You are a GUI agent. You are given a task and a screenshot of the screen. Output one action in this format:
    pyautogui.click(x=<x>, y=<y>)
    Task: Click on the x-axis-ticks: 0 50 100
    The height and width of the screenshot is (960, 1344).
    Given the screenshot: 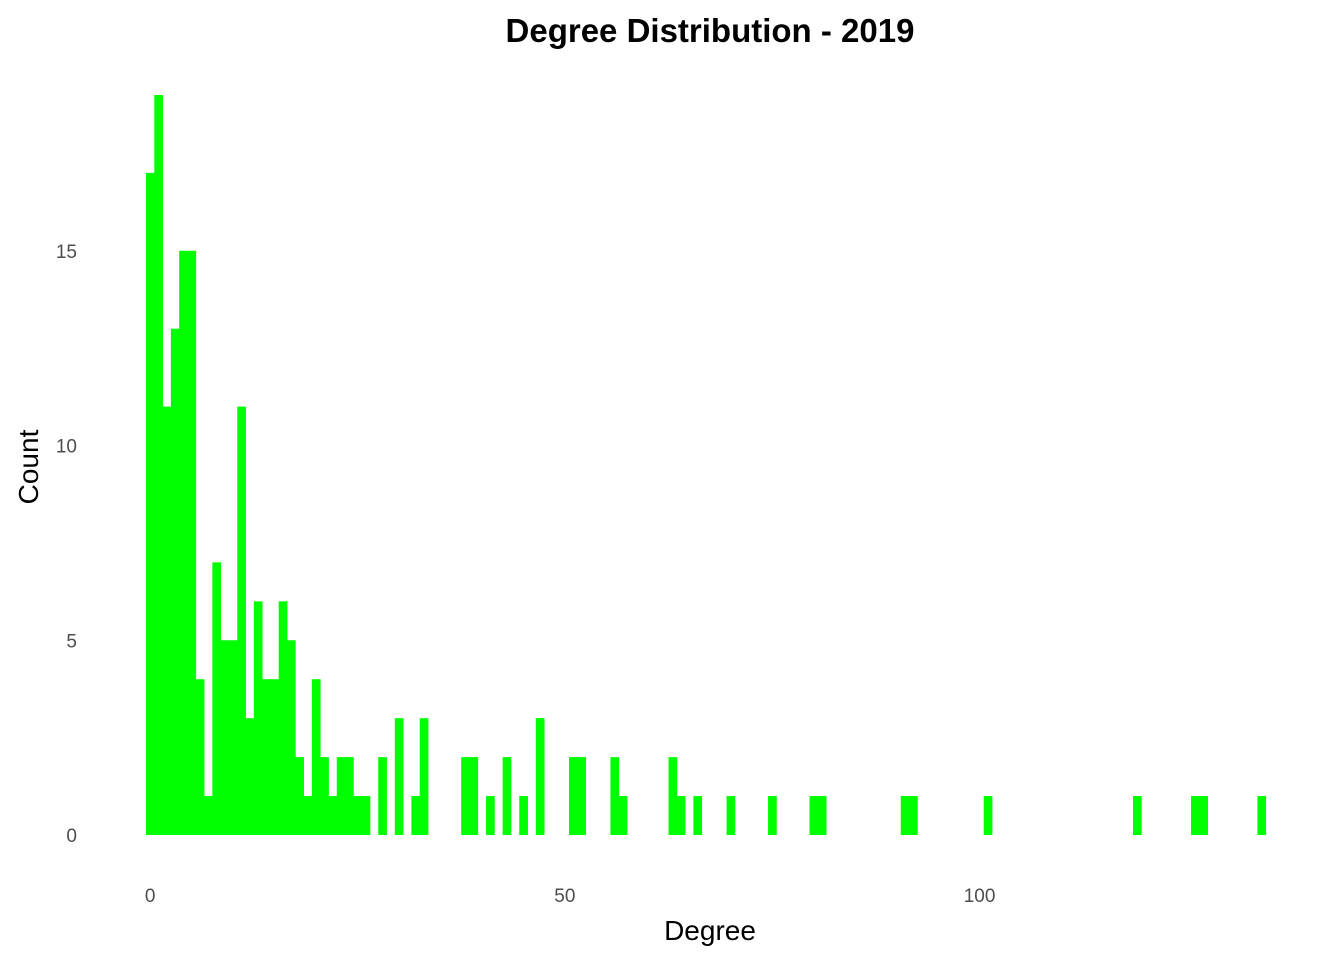 What is the action you would take?
    pyautogui.click(x=570, y=896)
    